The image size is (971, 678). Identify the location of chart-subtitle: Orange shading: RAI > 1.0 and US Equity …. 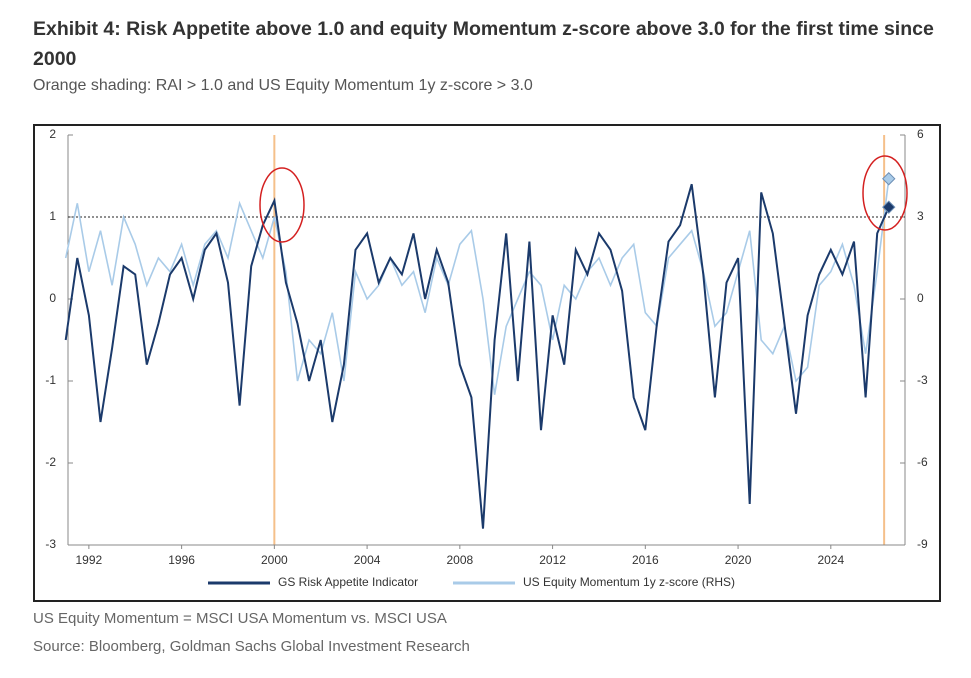
(283, 85).